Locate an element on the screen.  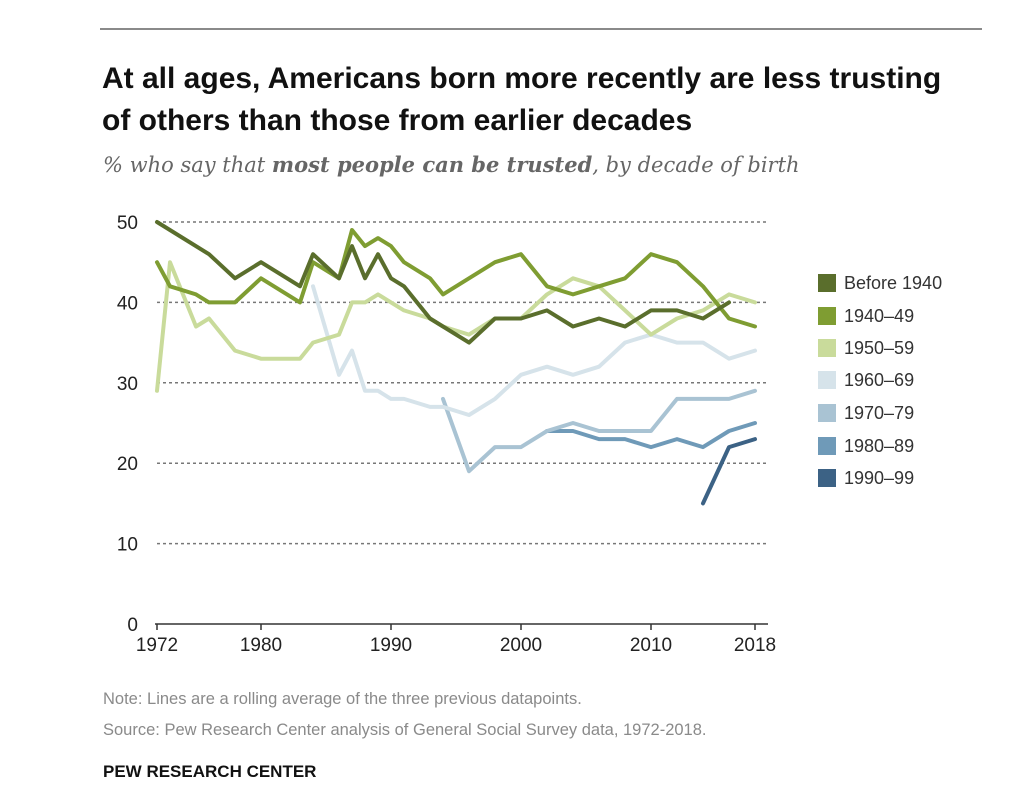
subtitle-pre: % who say that is located at coordinates (187, 165).